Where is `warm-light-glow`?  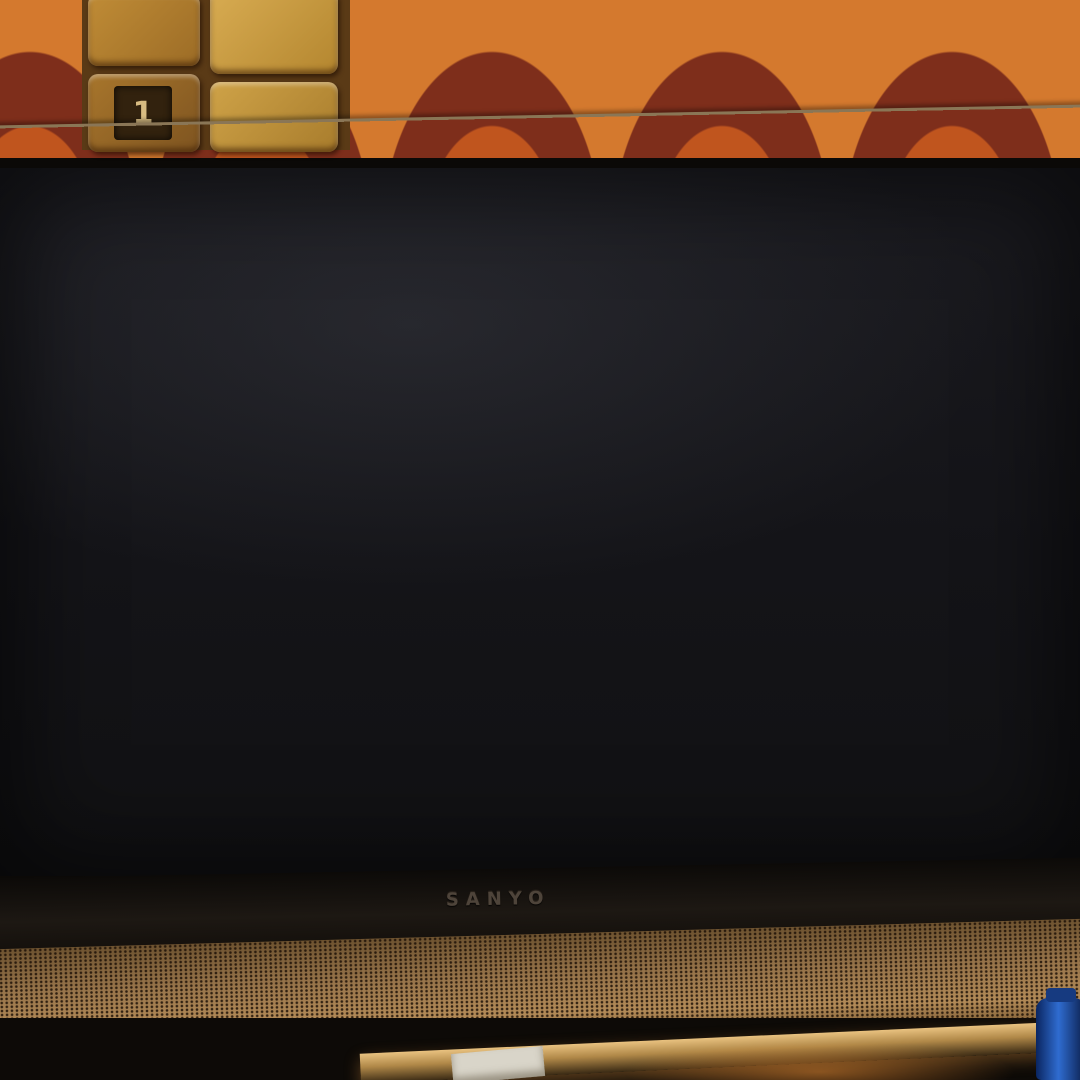 warm-light-glow is located at coordinates (820, 1055).